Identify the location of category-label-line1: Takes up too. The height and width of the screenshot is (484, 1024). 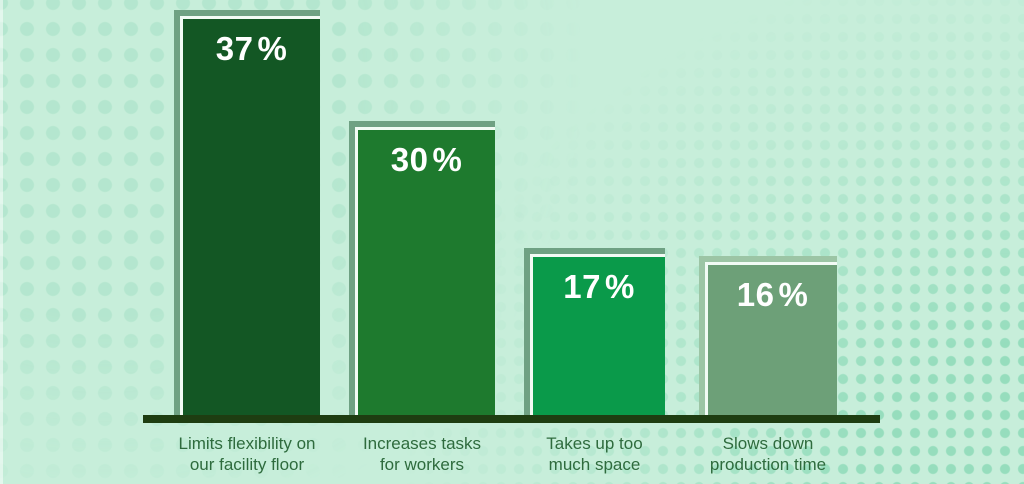
(594, 443).